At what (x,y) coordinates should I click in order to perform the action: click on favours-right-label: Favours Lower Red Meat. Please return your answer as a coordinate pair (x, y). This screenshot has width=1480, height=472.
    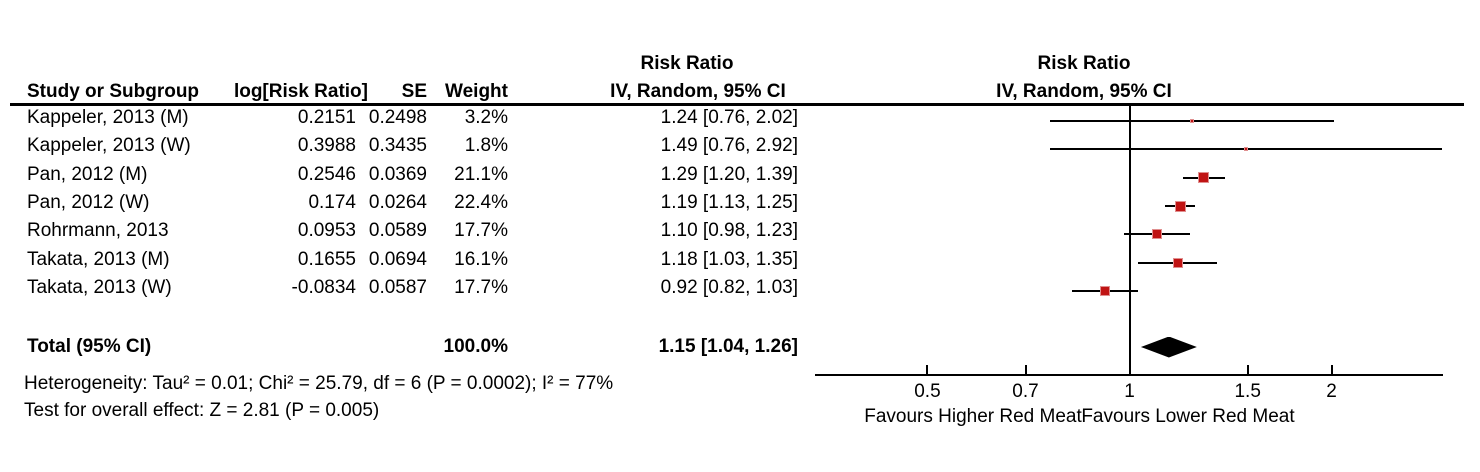
    Looking at the image, I should click on (1188, 416).